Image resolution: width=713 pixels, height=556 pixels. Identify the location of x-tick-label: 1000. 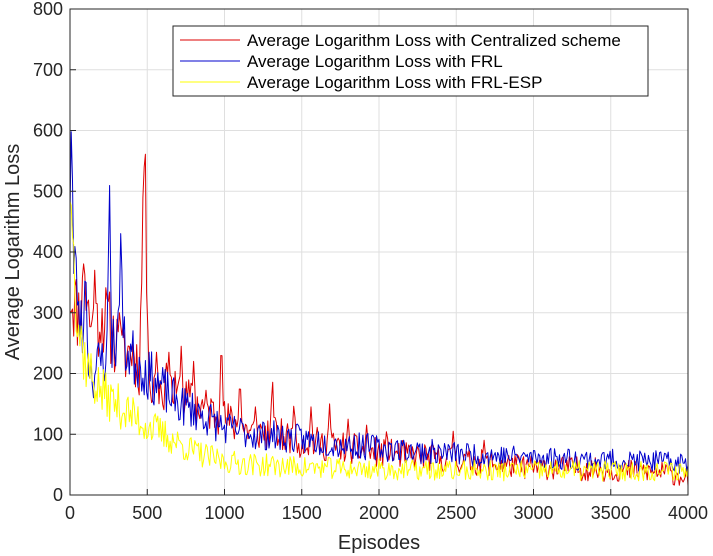
(224, 513).